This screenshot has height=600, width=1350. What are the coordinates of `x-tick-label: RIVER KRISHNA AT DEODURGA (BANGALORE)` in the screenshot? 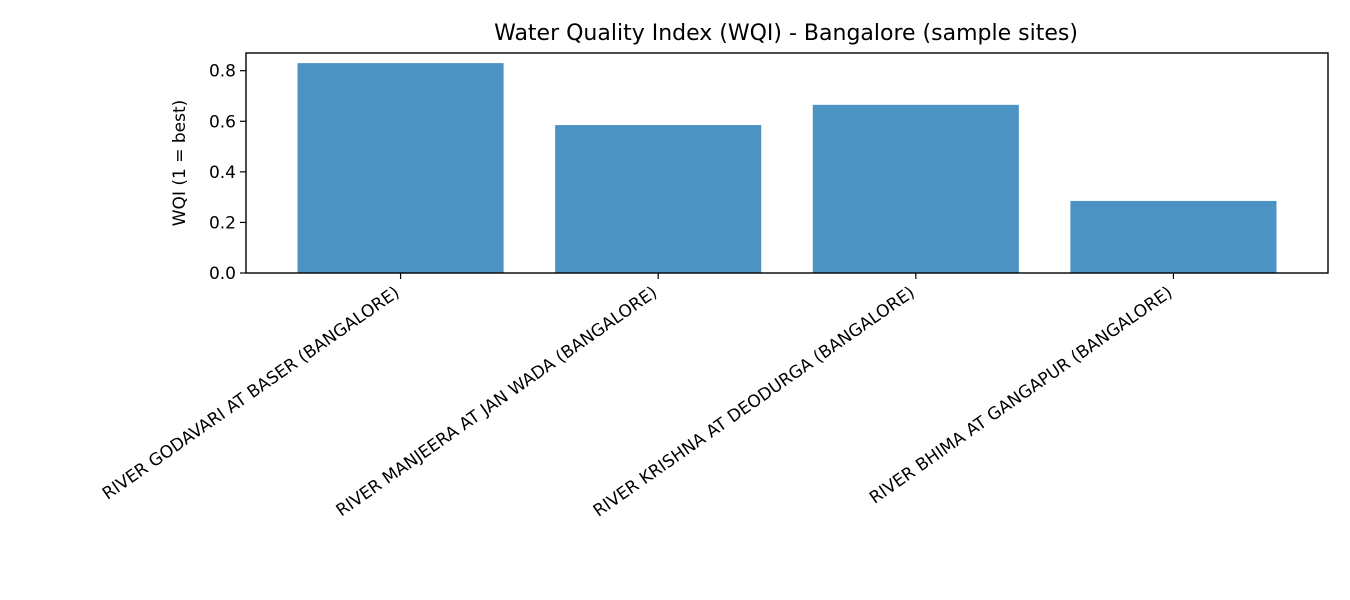 It's located at (754, 402).